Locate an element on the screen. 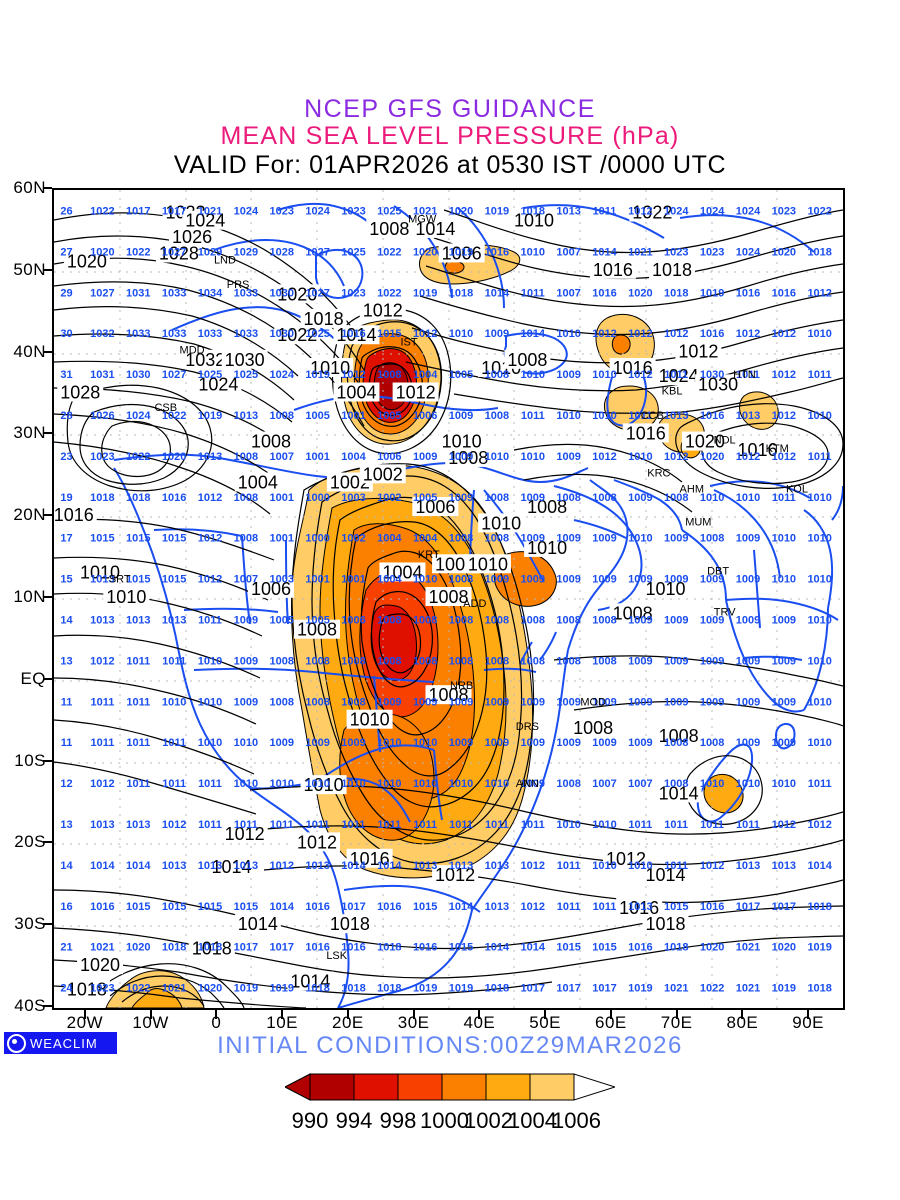  contour-label: 1004 is located at coordinates (356, 393).